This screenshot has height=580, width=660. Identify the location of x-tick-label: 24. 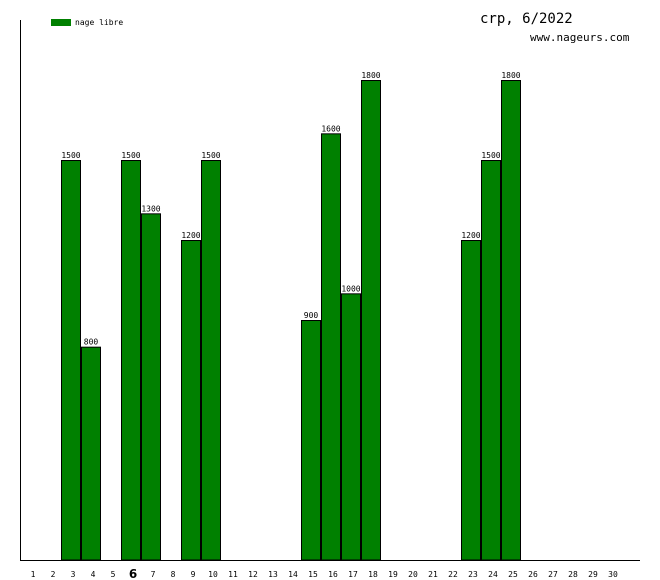
(493, 574).